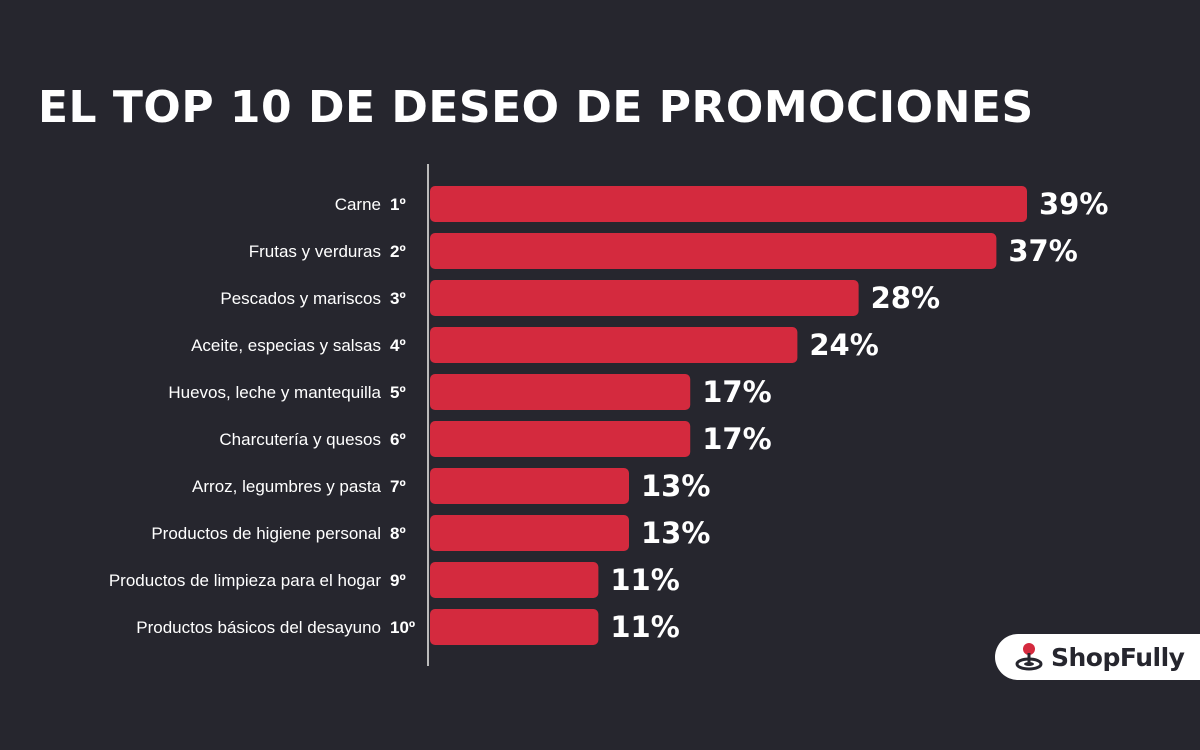 Image resolution: width=1200 pixels, height=750 pixels. I want to click on rank-label: 7º, so click(398, 486).